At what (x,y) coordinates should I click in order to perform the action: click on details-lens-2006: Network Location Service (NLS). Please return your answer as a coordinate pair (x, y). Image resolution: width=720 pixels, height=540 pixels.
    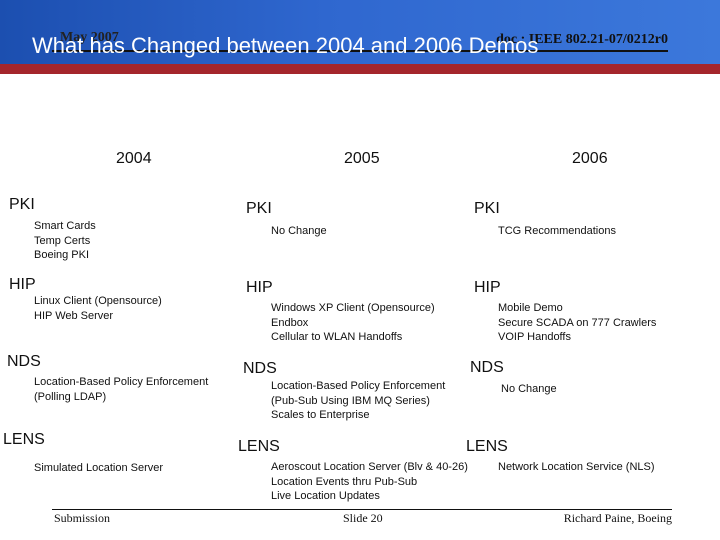
    Looking at the image, I should click on (576, 467).